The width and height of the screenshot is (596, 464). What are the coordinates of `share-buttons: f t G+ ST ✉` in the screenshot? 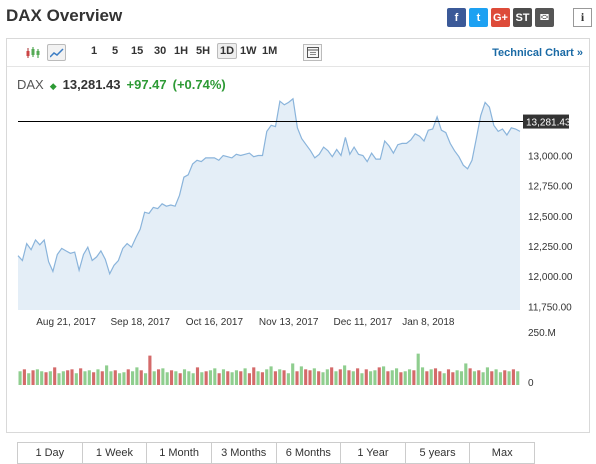 It's located at (500, 17).